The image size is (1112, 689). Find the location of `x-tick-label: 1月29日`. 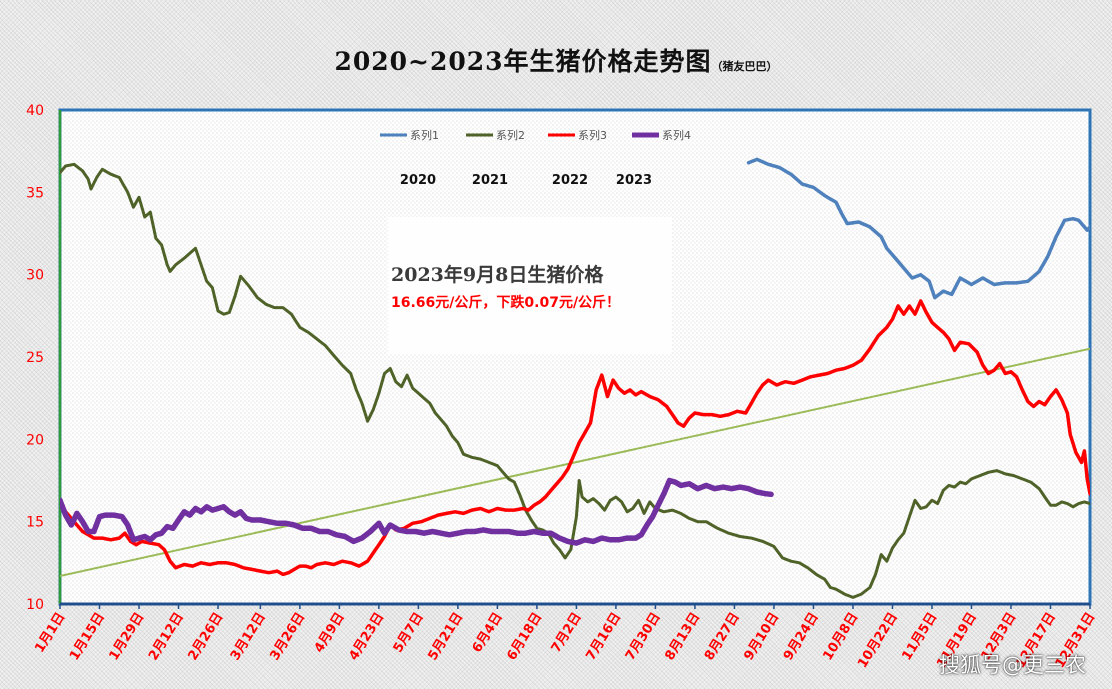

x-tick-label: 1月29日 is located at coordinates (127, 636).